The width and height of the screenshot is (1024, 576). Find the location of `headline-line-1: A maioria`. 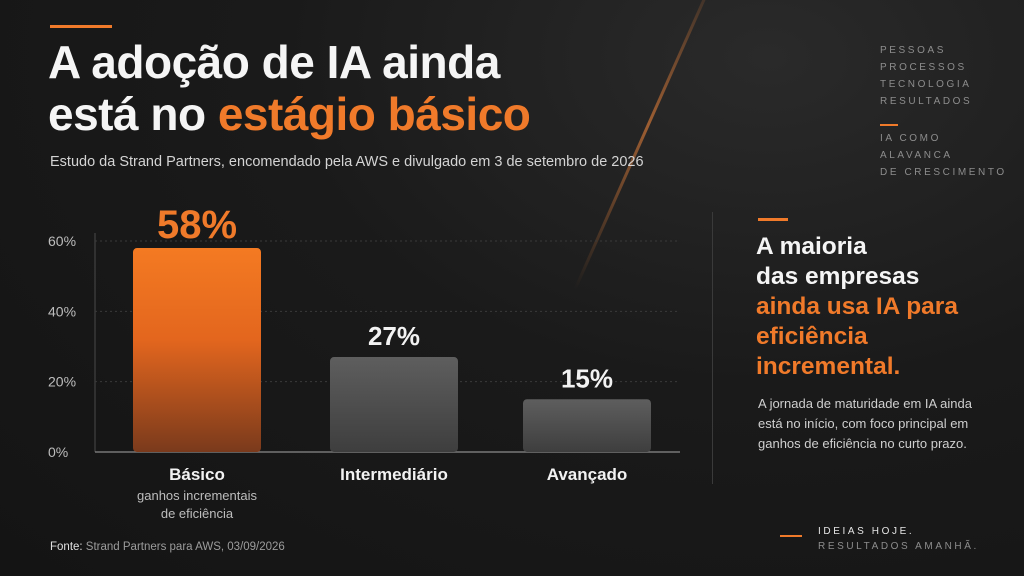

headline-line-1: A maioria is located at coordinates (811, 246).